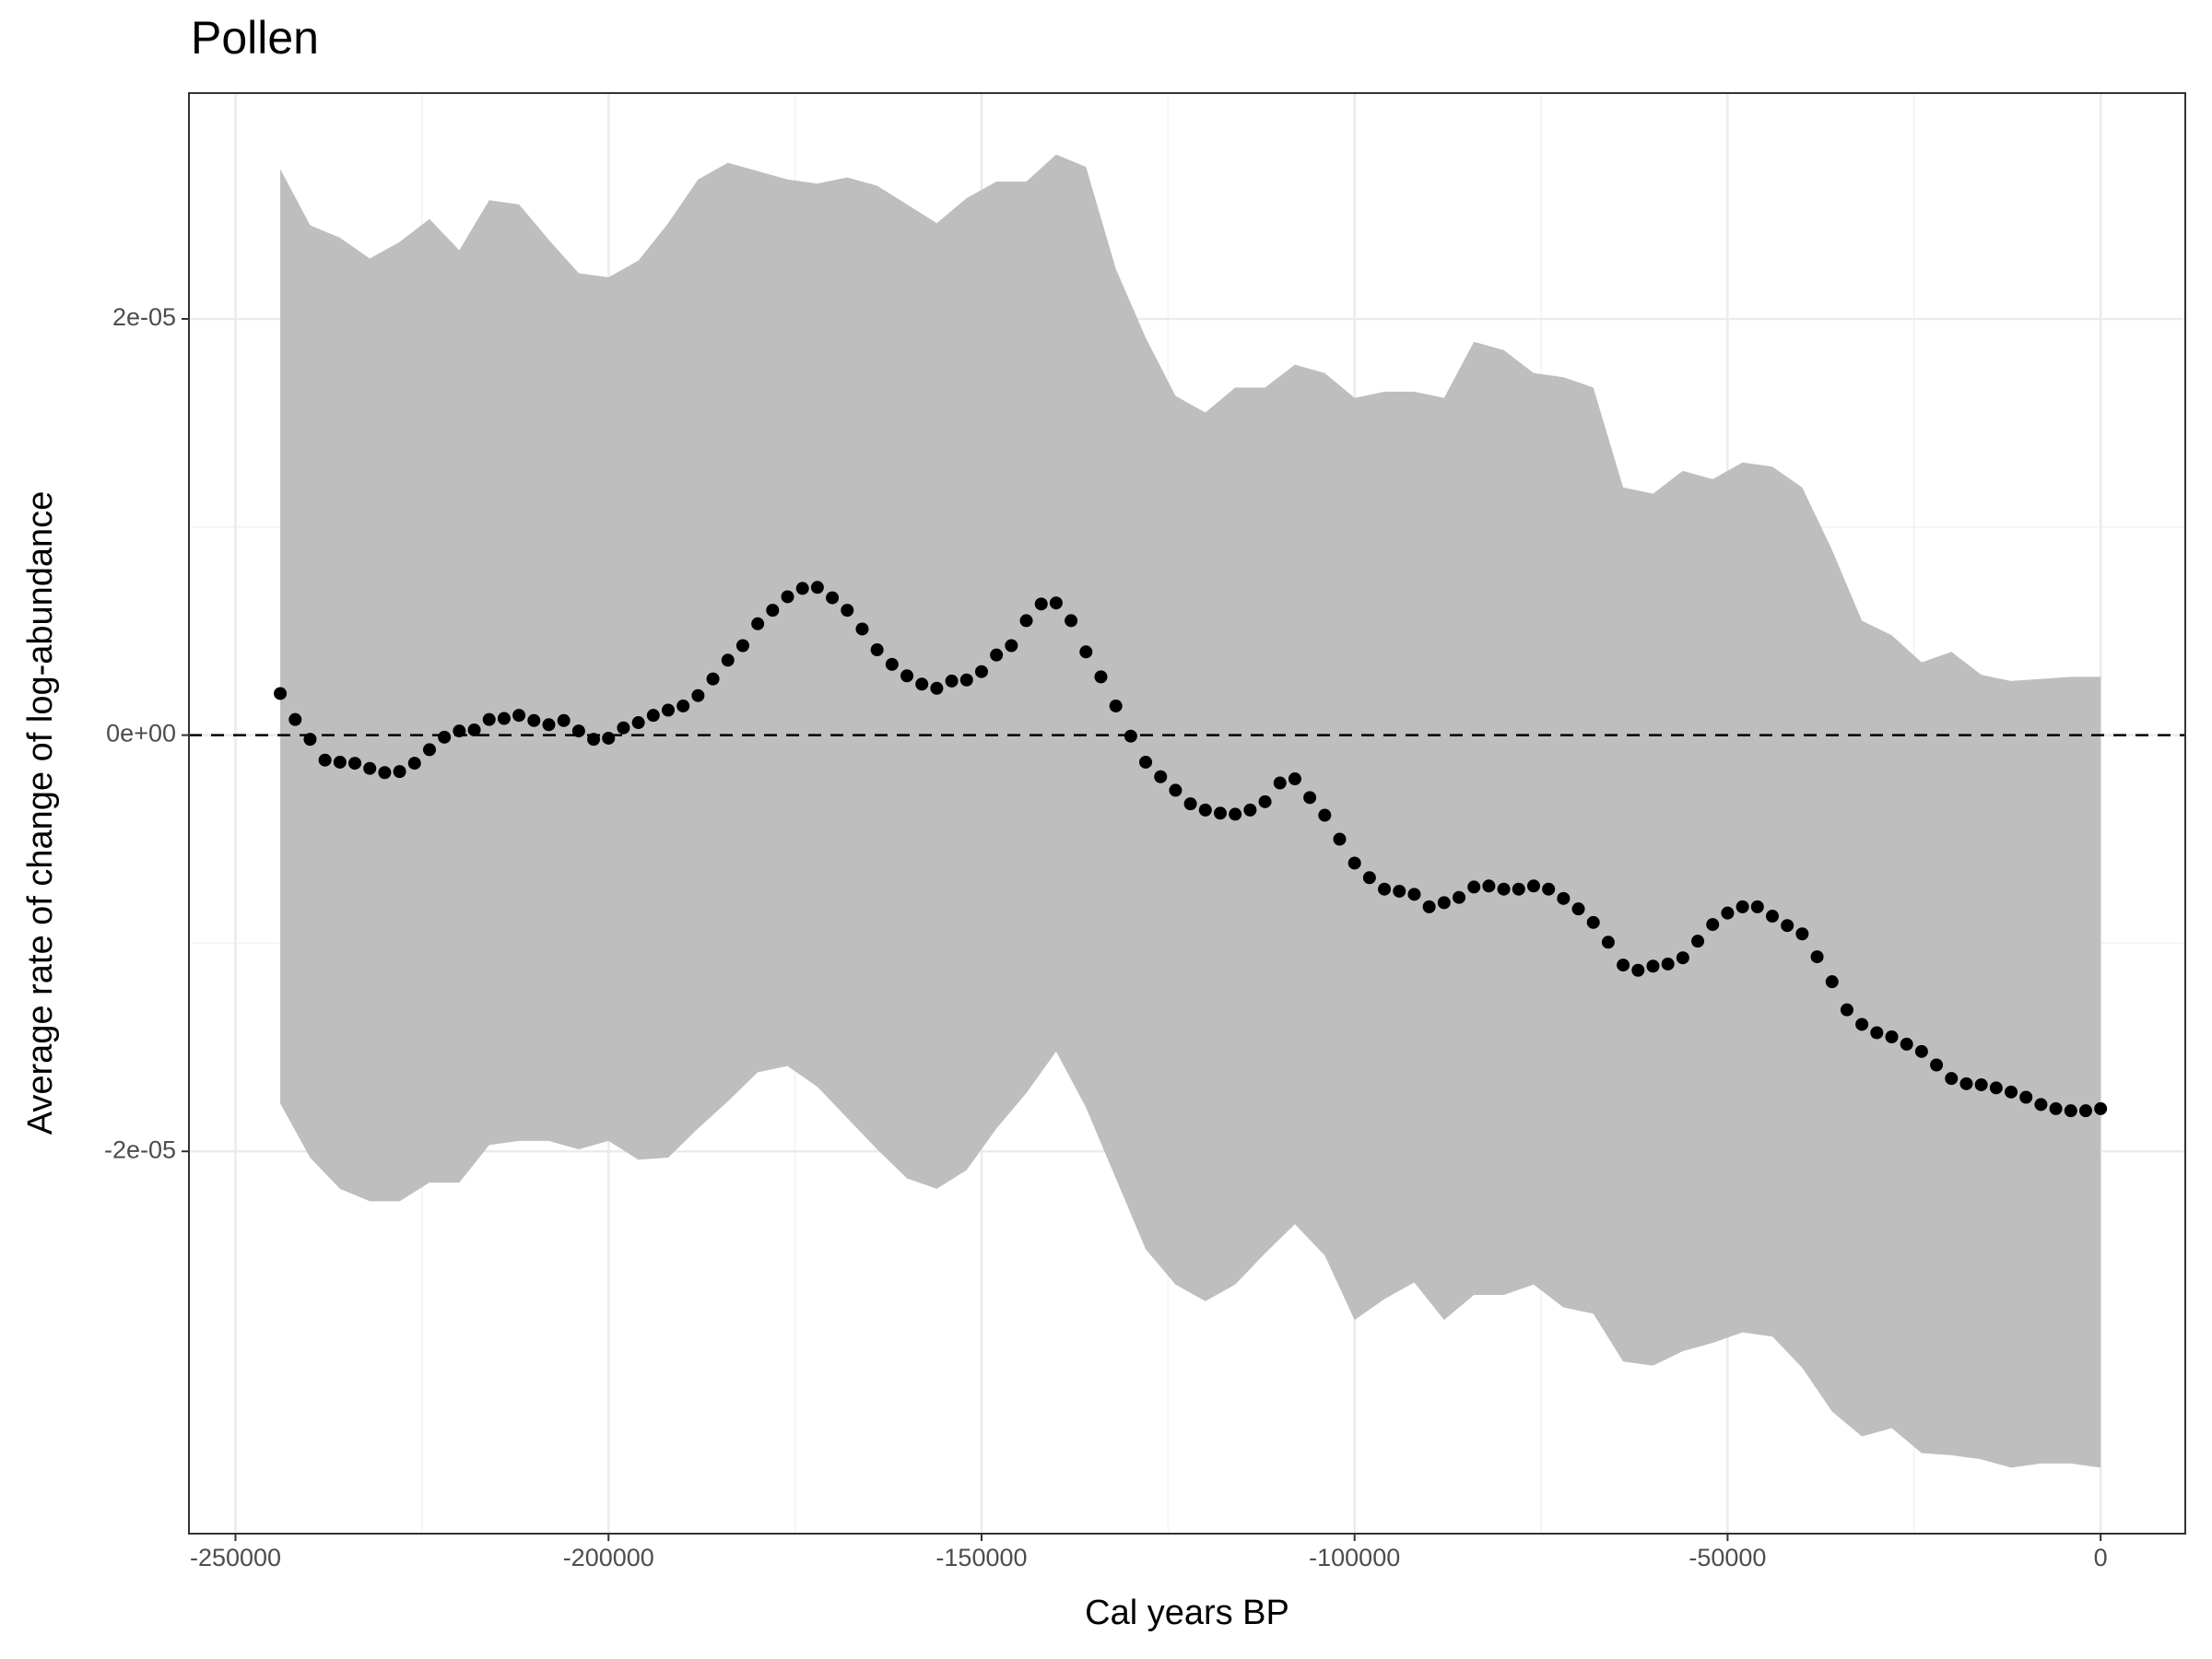  I want to click on chart-title: Pollen, so click(255, 38).